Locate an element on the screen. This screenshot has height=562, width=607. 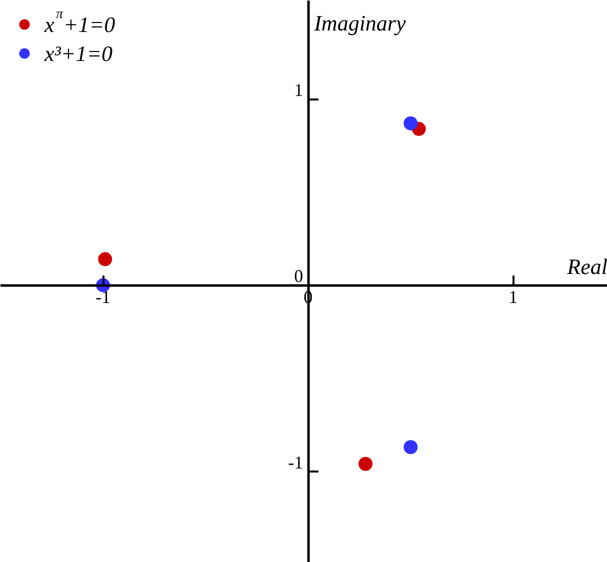
x-tick-label: -1 is located at coordinates (103, 297).